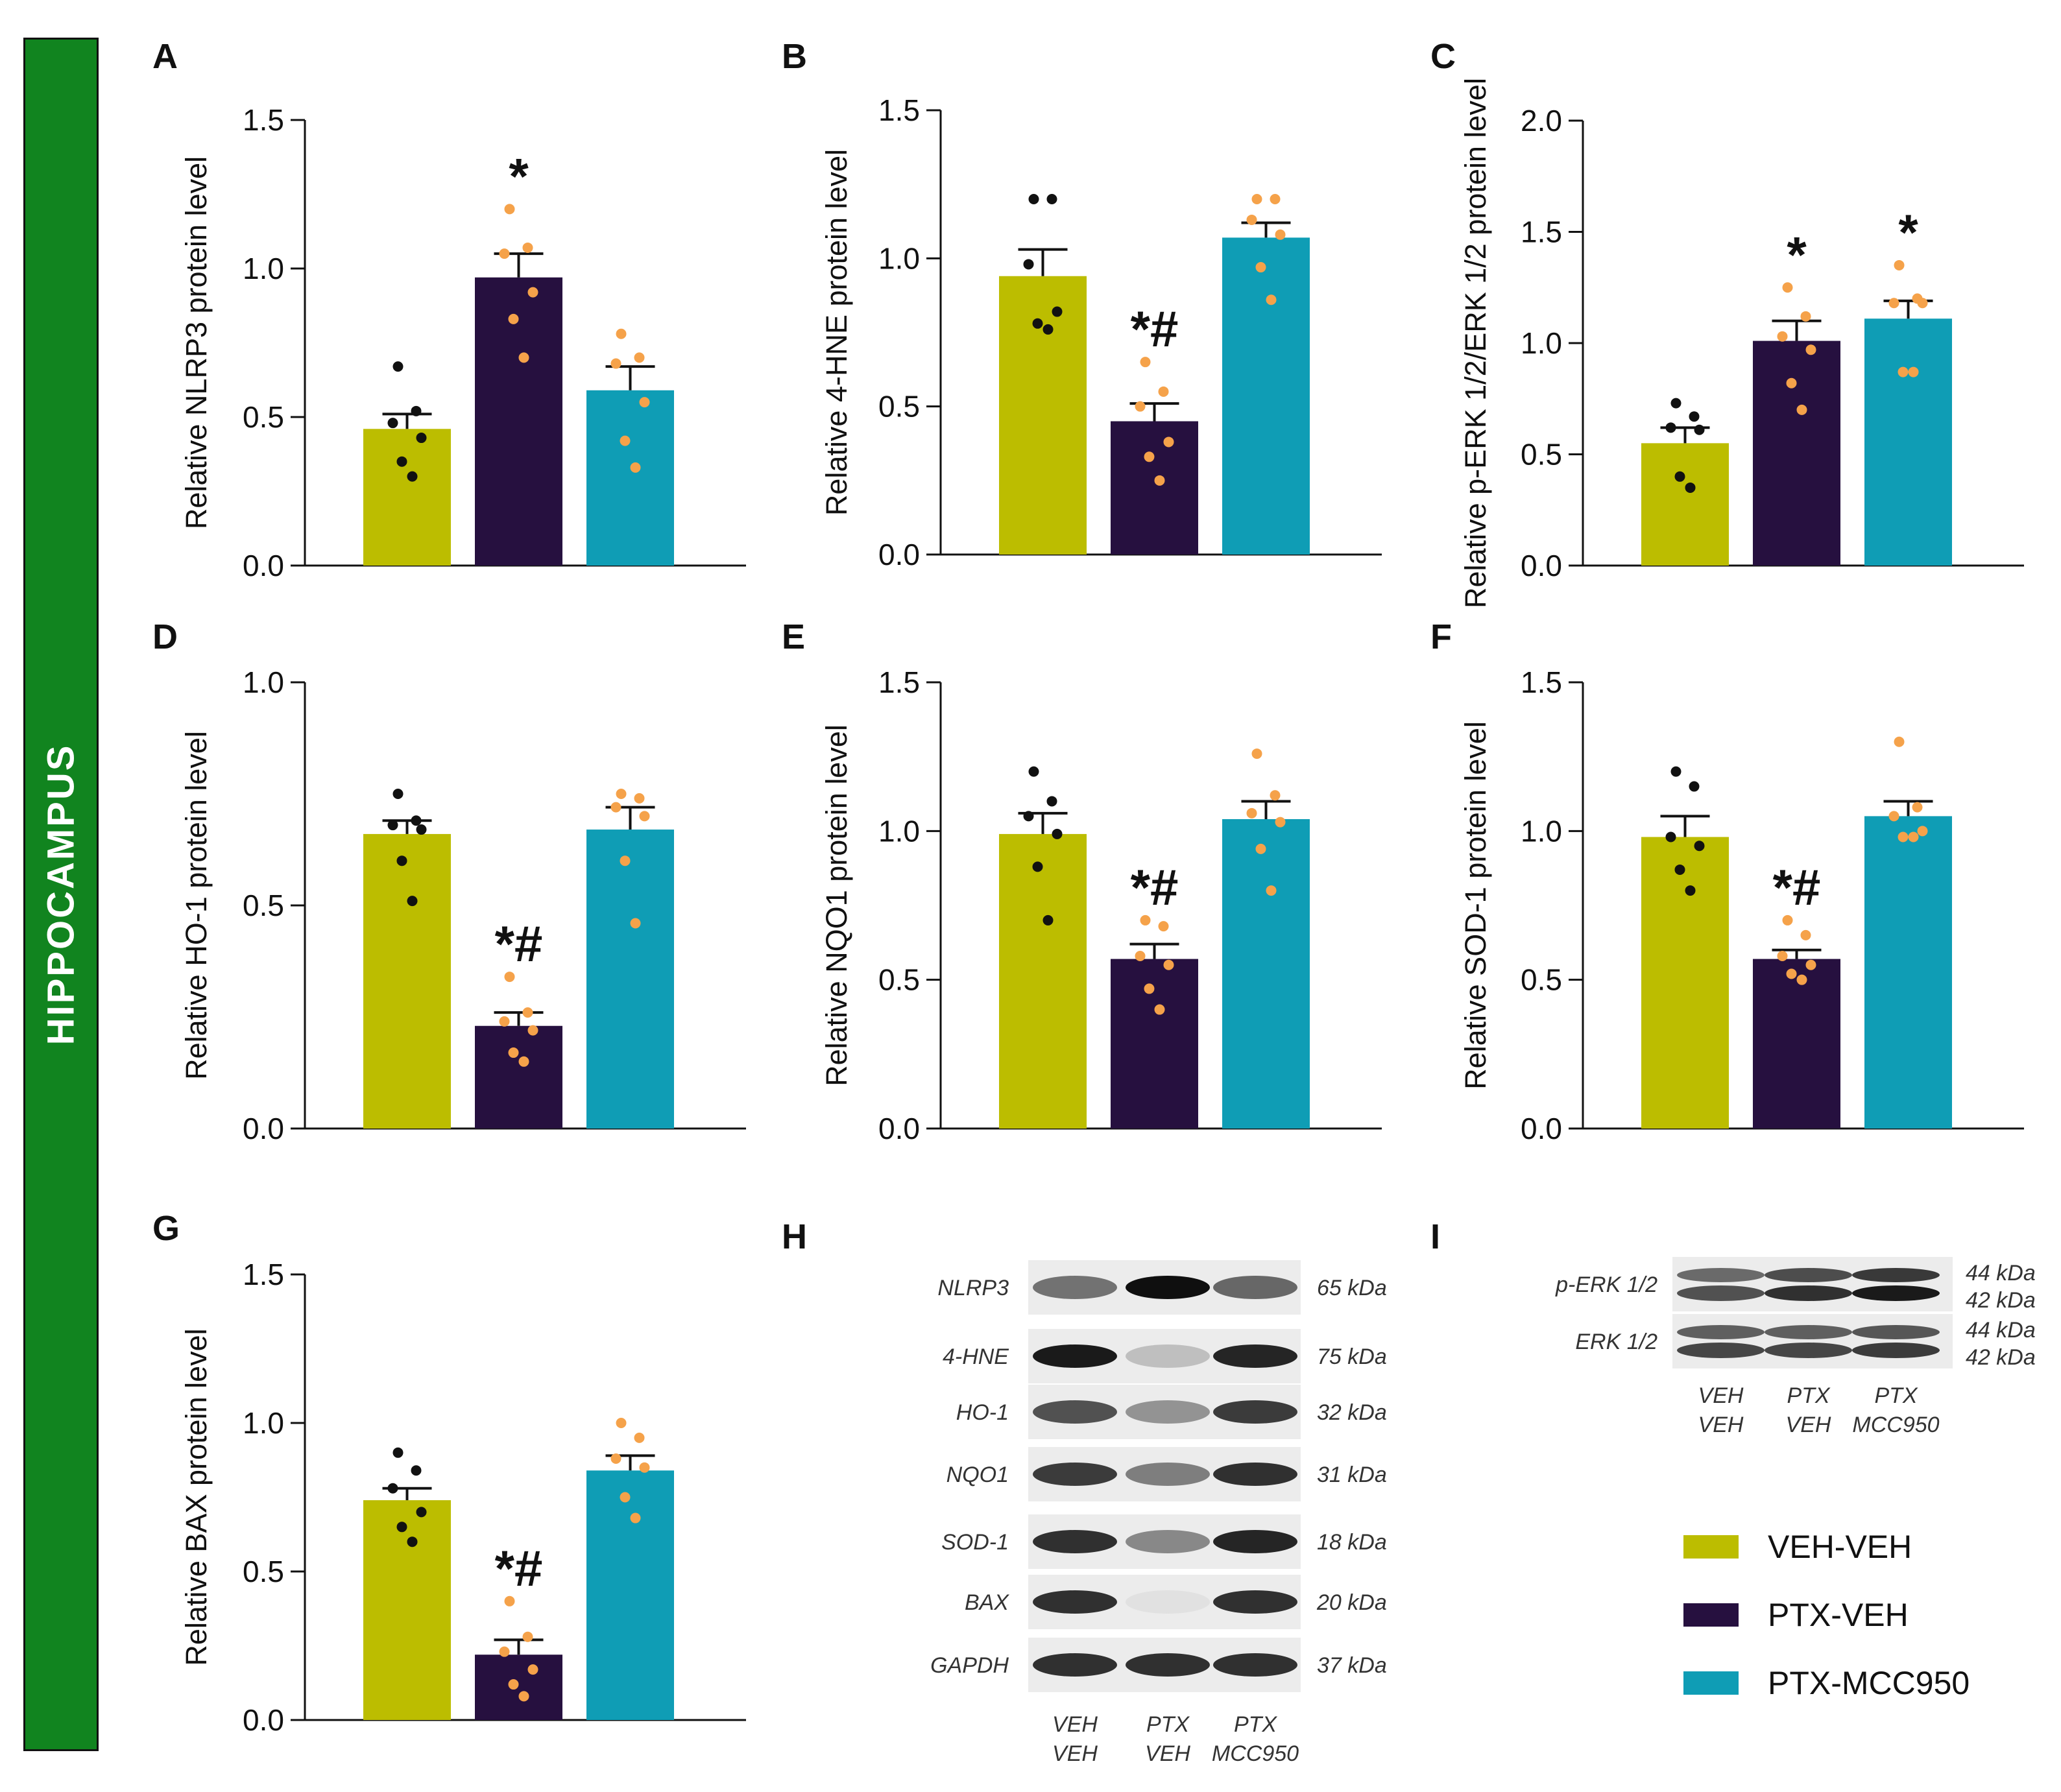 This screenshot has width=2061, height=1792. I want to click on y-tick-label: 1.5, so click(899, 682).